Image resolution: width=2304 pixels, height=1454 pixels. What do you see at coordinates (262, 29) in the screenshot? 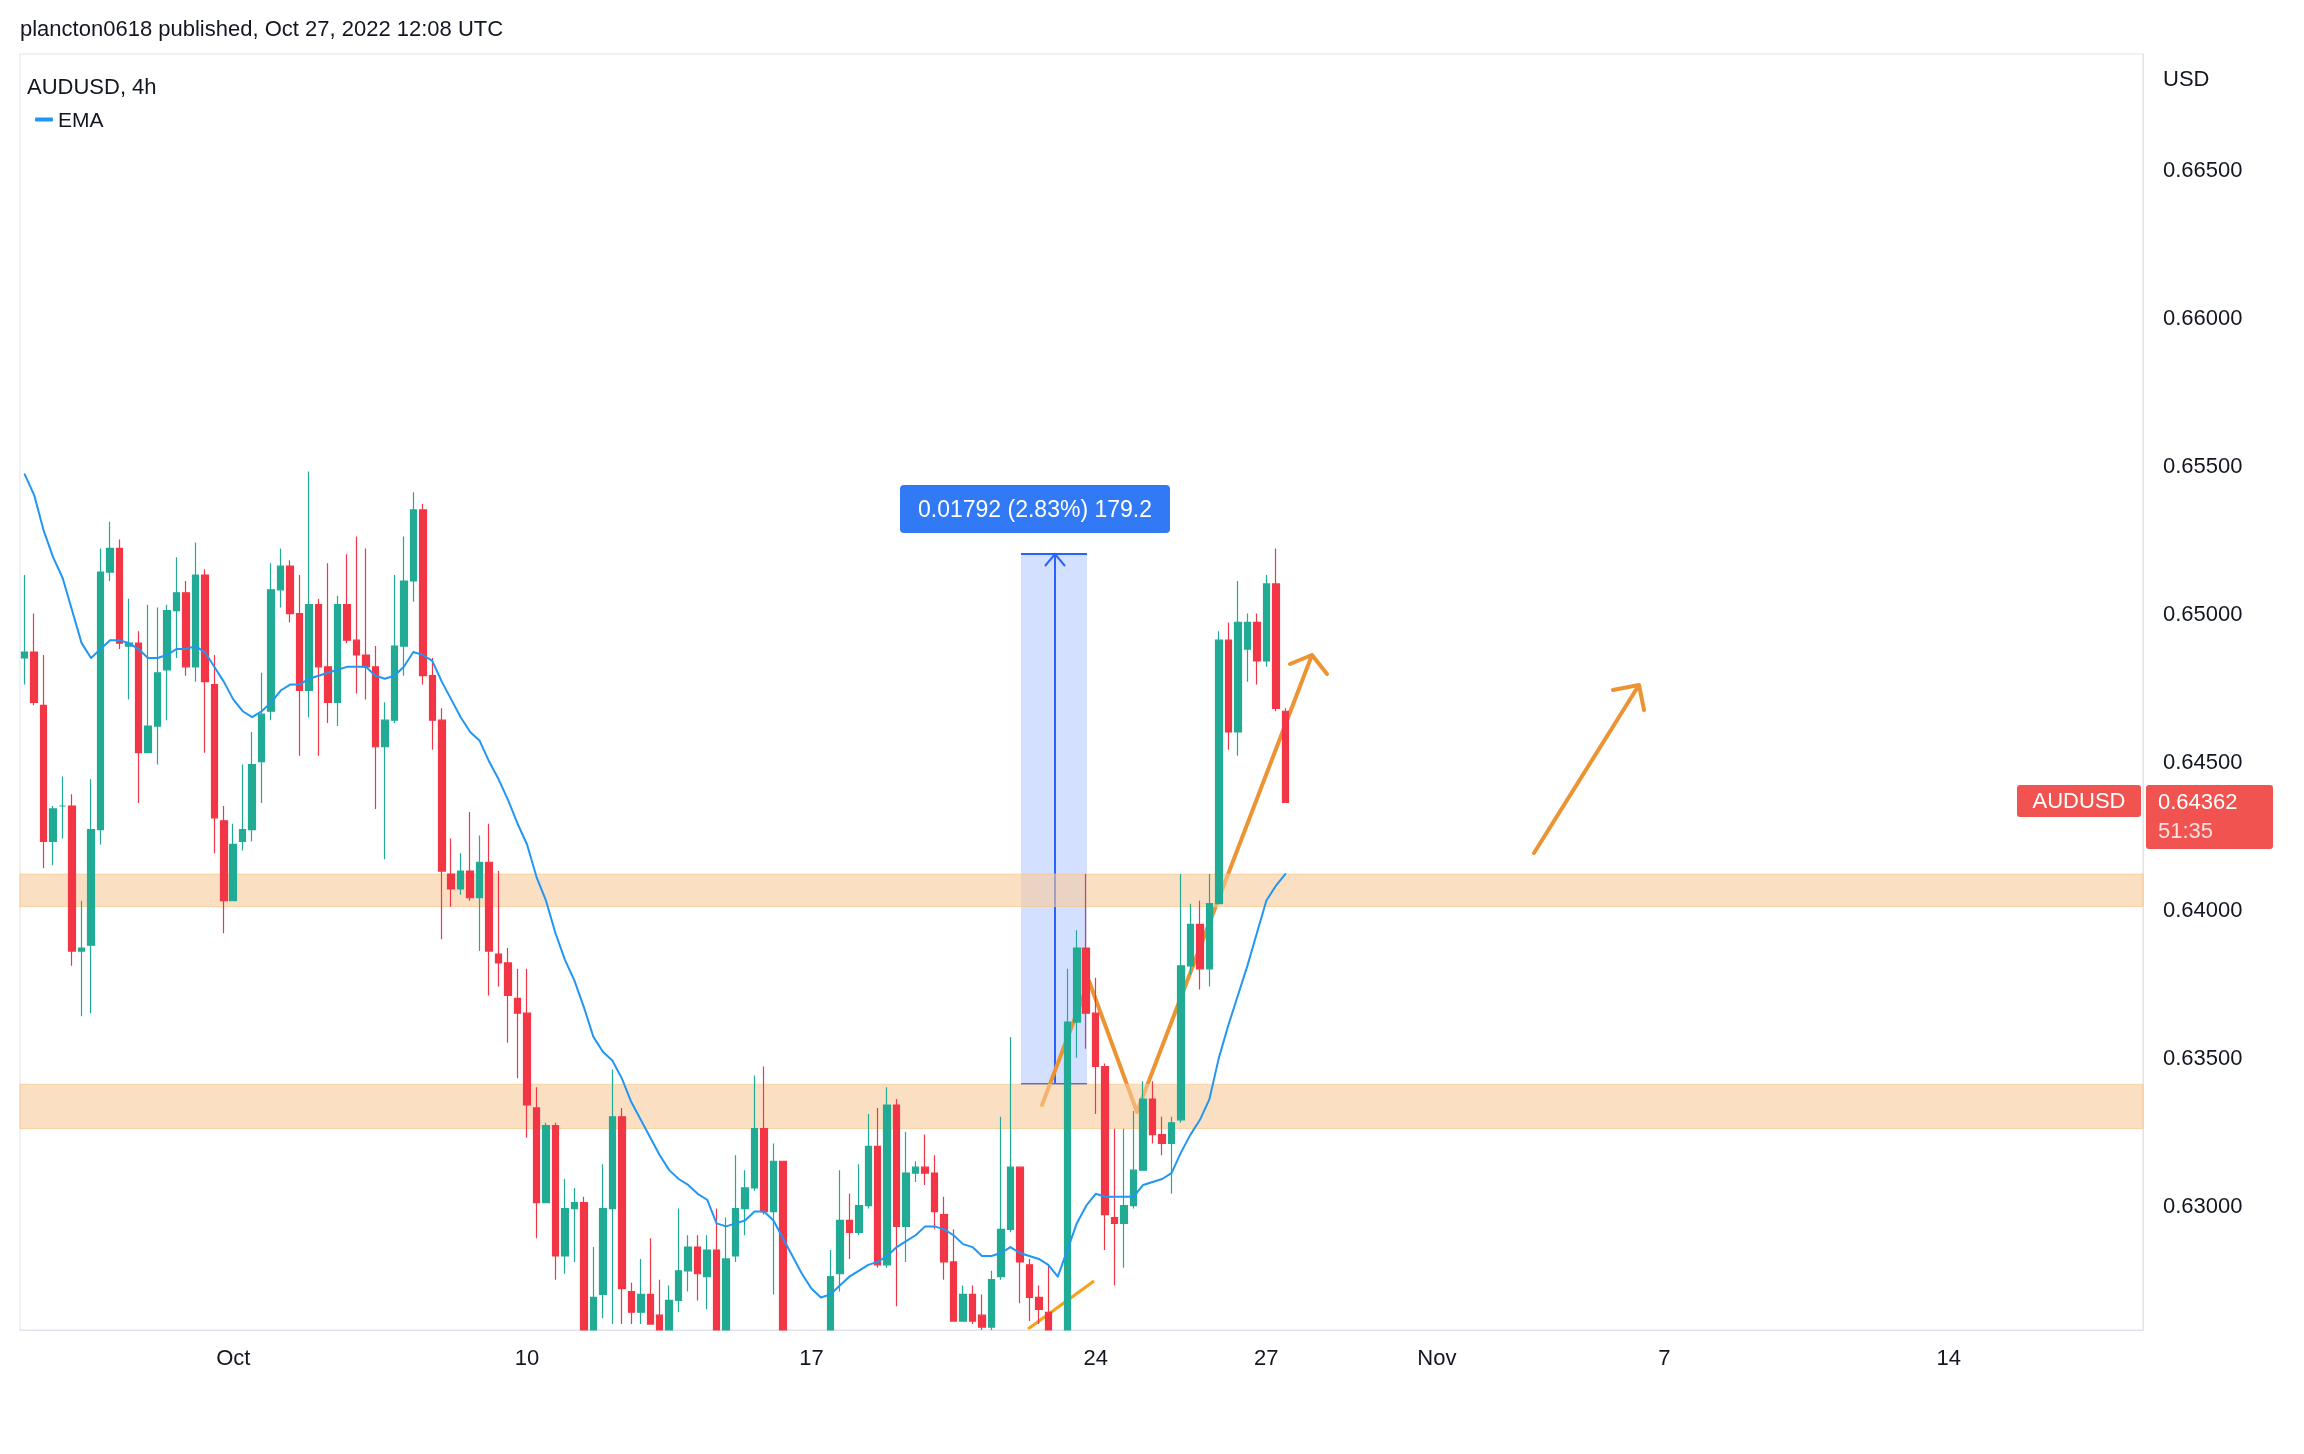
I see `text: plancton0618 published, Oct 27, 2022 12:08 UTC` at bounding box center [262, 29].